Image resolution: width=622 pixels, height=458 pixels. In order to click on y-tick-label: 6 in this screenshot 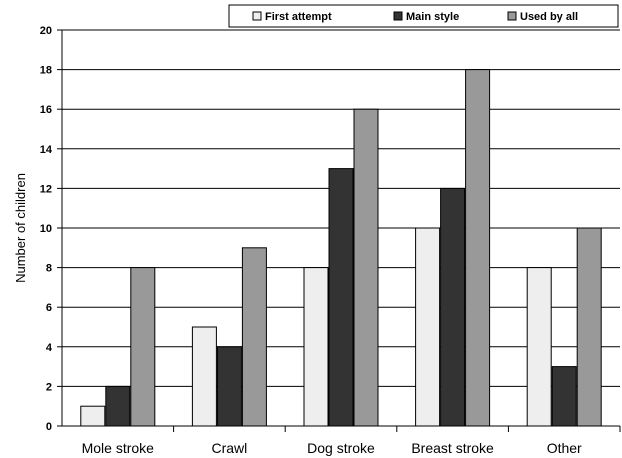, I will do `click(49, 308)`.